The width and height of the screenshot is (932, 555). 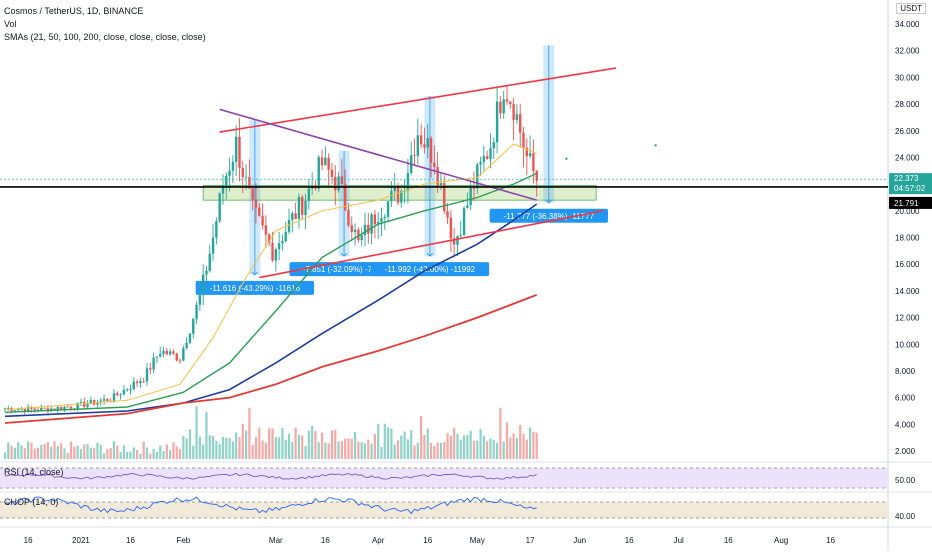 I want to click on legend-volume: Vol, so click(x=10, y=24).